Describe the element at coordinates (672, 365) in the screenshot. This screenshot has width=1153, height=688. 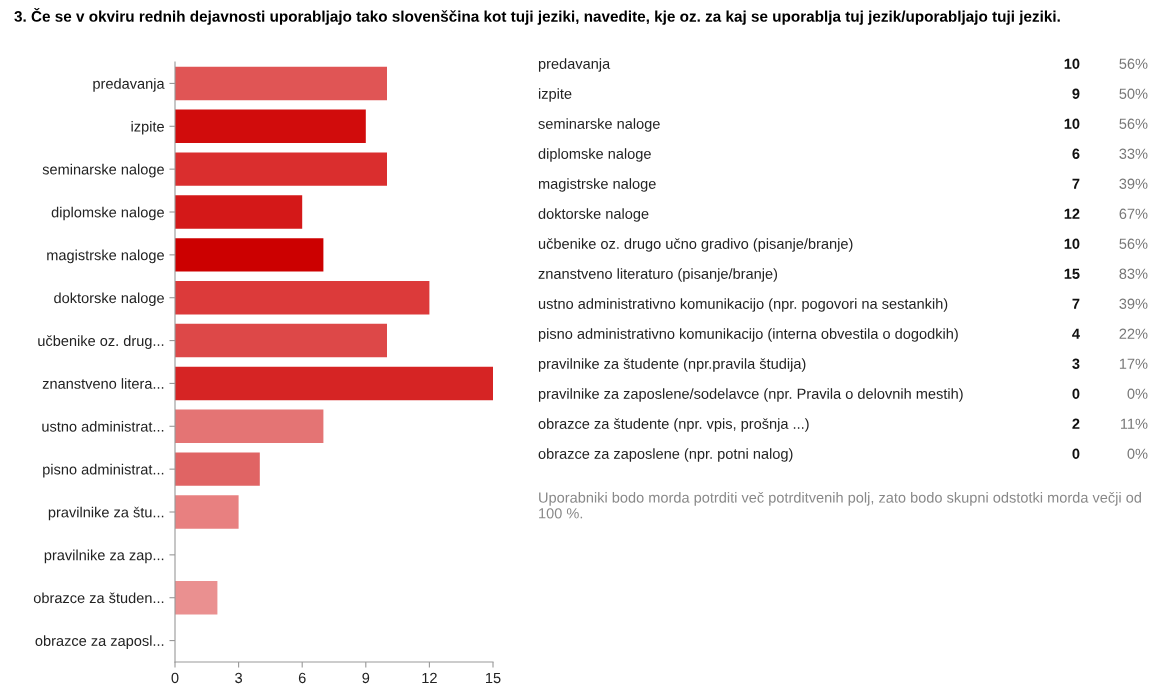
I see `text: pravilnike za študente (npr.pravila študija)` at that location.